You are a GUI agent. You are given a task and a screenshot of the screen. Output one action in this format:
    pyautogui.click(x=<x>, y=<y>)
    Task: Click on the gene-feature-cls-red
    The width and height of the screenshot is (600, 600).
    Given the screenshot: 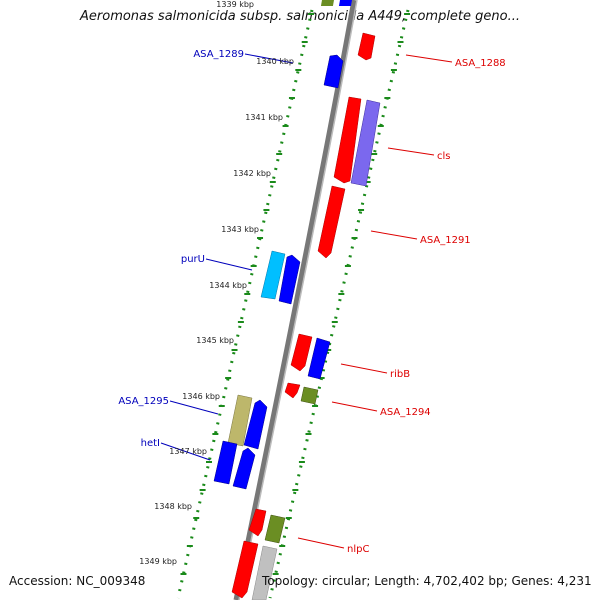 What is the action you would take?
    pyautogui.click(x=347, y=140)
    